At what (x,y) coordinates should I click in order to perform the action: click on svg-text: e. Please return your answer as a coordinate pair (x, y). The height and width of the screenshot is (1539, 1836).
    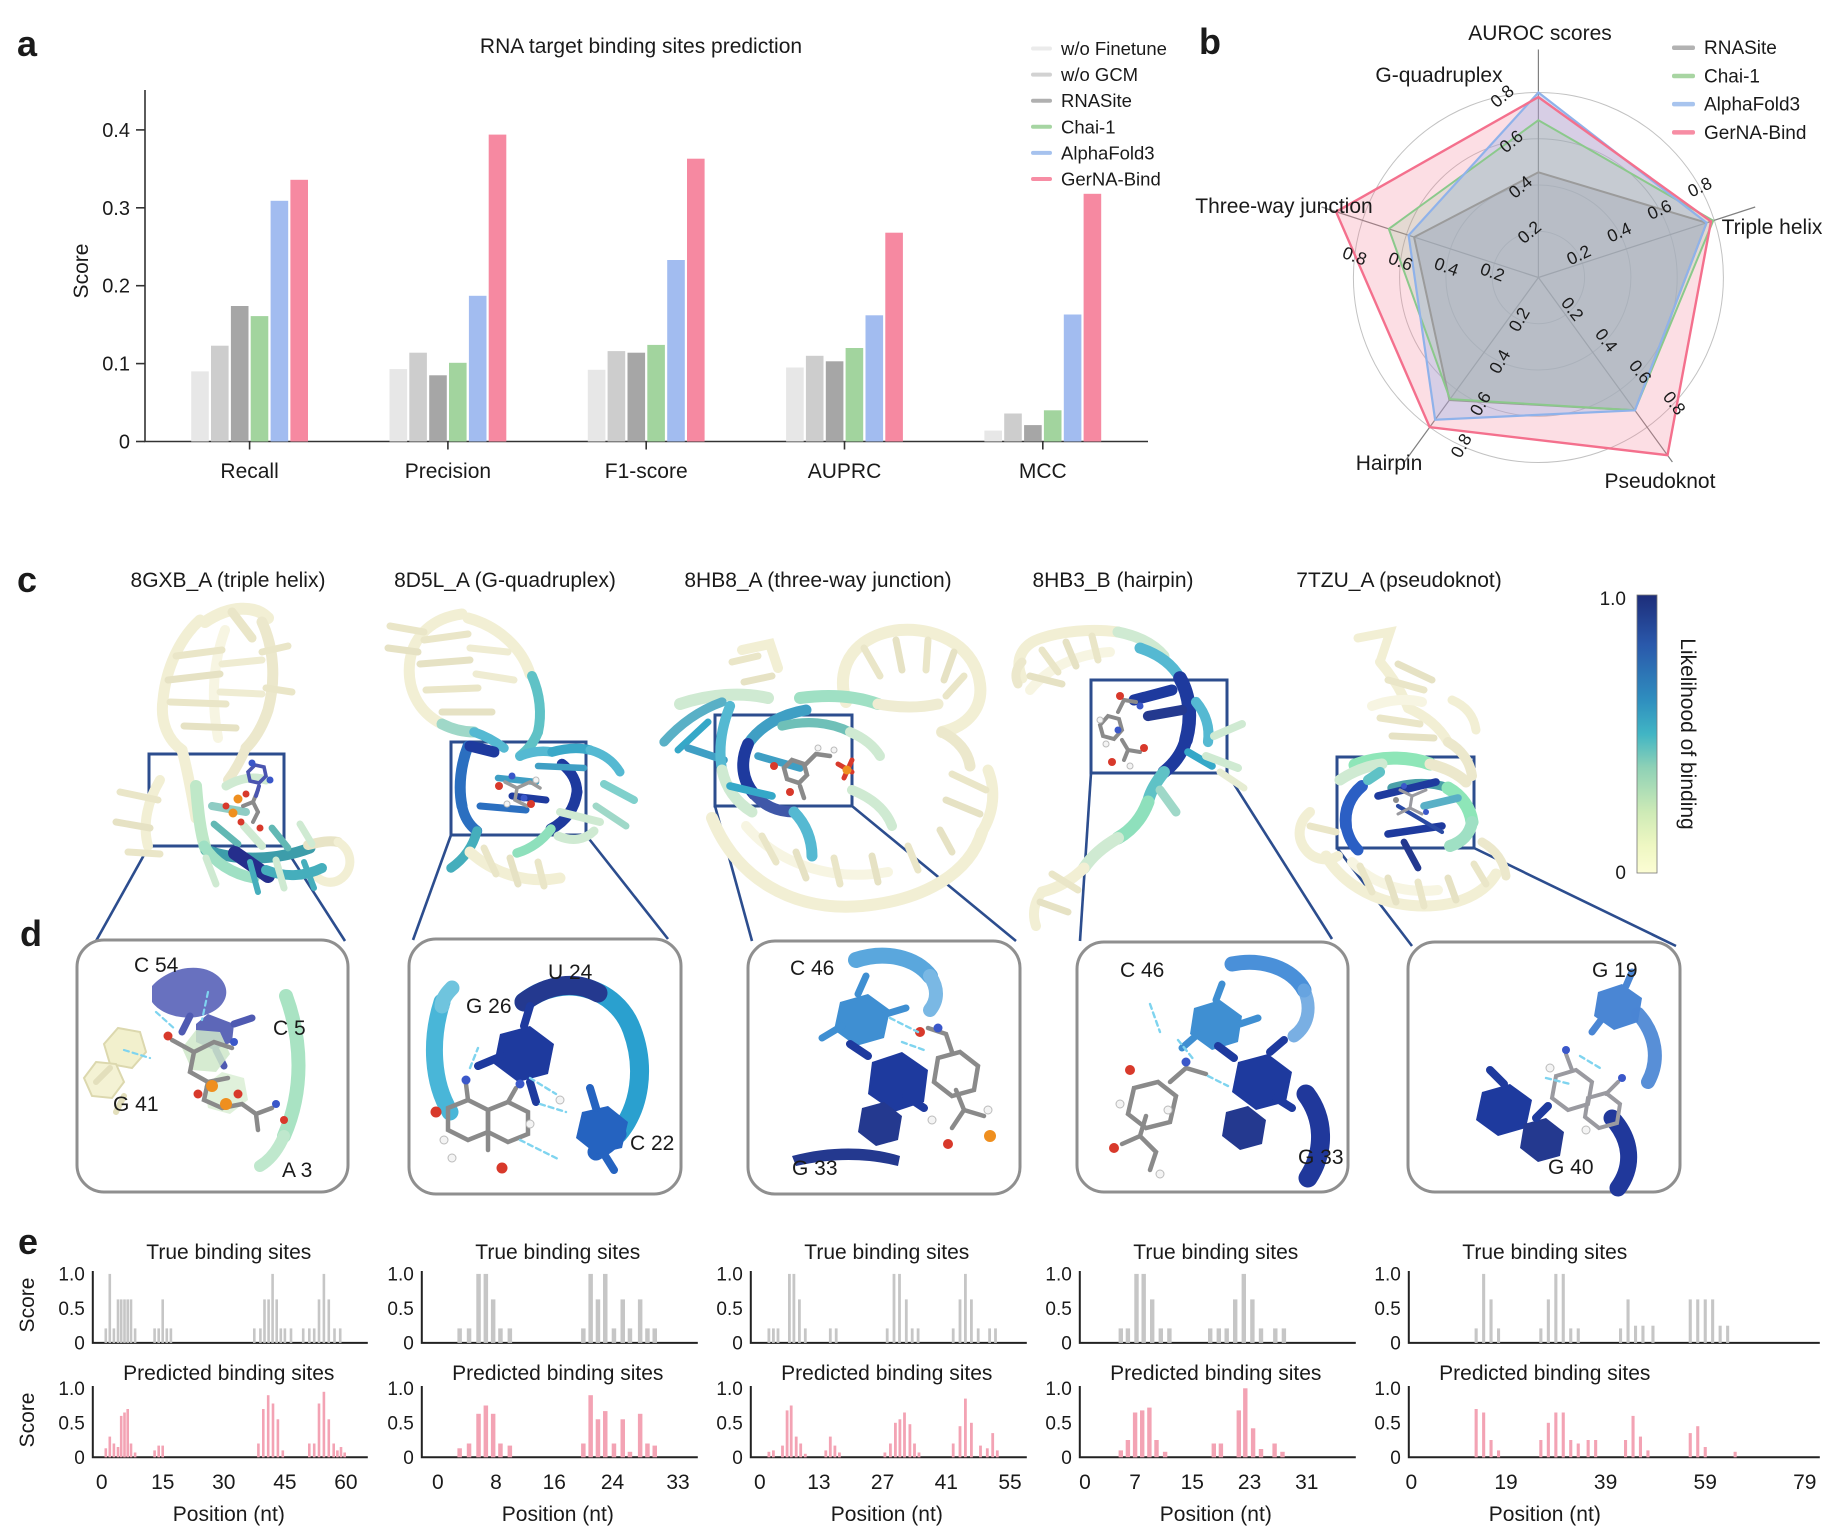
    Looking at the image, I should click on (28, 1241).